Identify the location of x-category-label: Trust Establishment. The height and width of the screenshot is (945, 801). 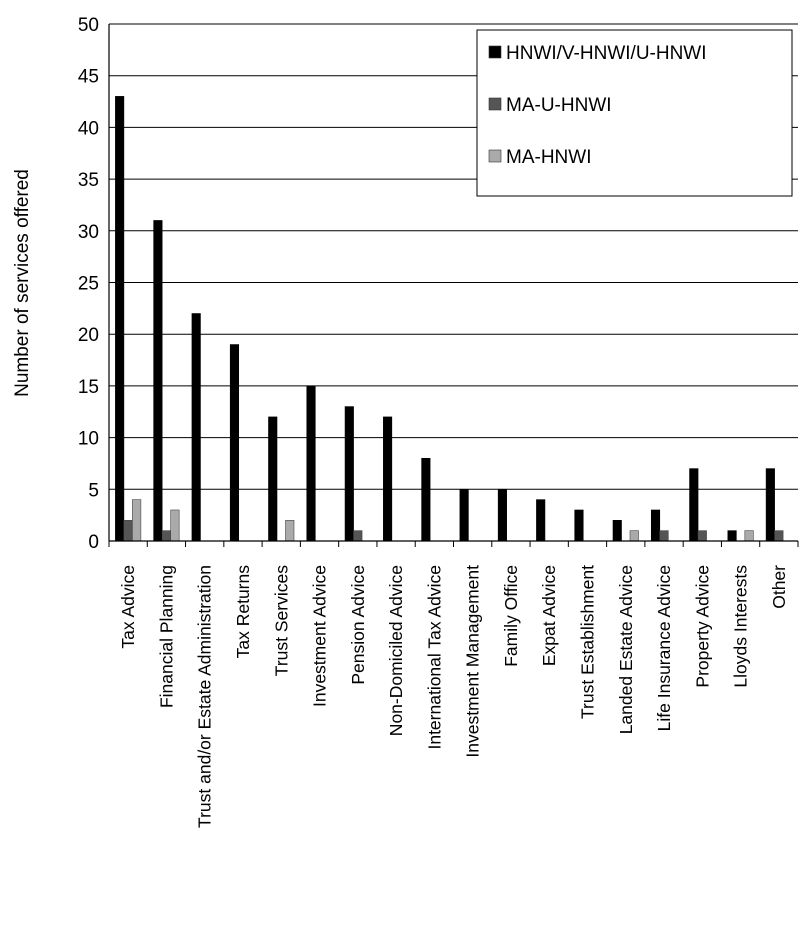
(587, 642).